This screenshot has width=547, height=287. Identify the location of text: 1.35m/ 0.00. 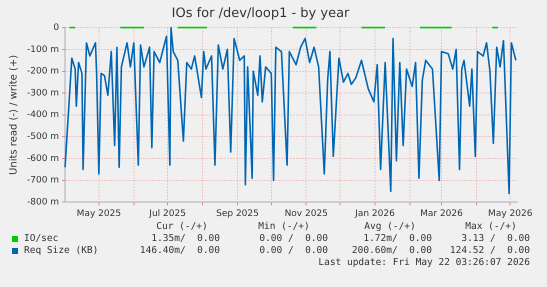
(185, 239).